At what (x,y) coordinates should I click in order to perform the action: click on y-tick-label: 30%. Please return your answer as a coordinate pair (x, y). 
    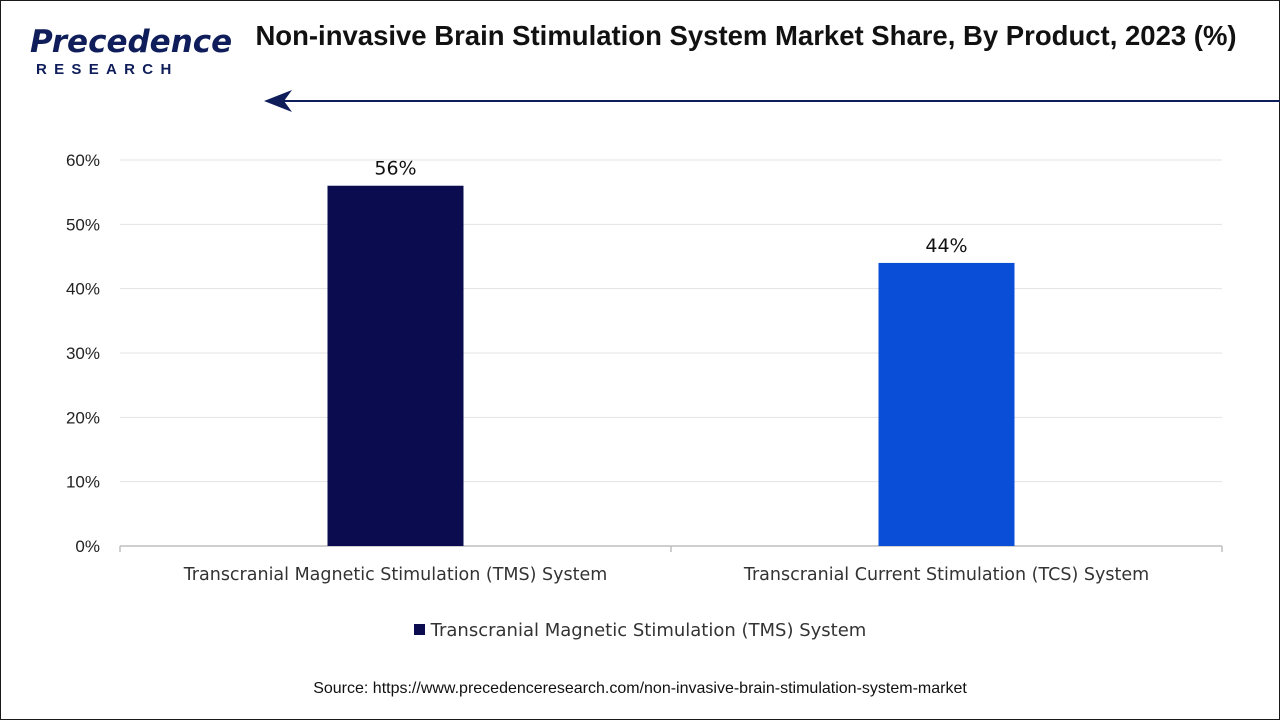
    Looking at the image, I should click on (83, 353).